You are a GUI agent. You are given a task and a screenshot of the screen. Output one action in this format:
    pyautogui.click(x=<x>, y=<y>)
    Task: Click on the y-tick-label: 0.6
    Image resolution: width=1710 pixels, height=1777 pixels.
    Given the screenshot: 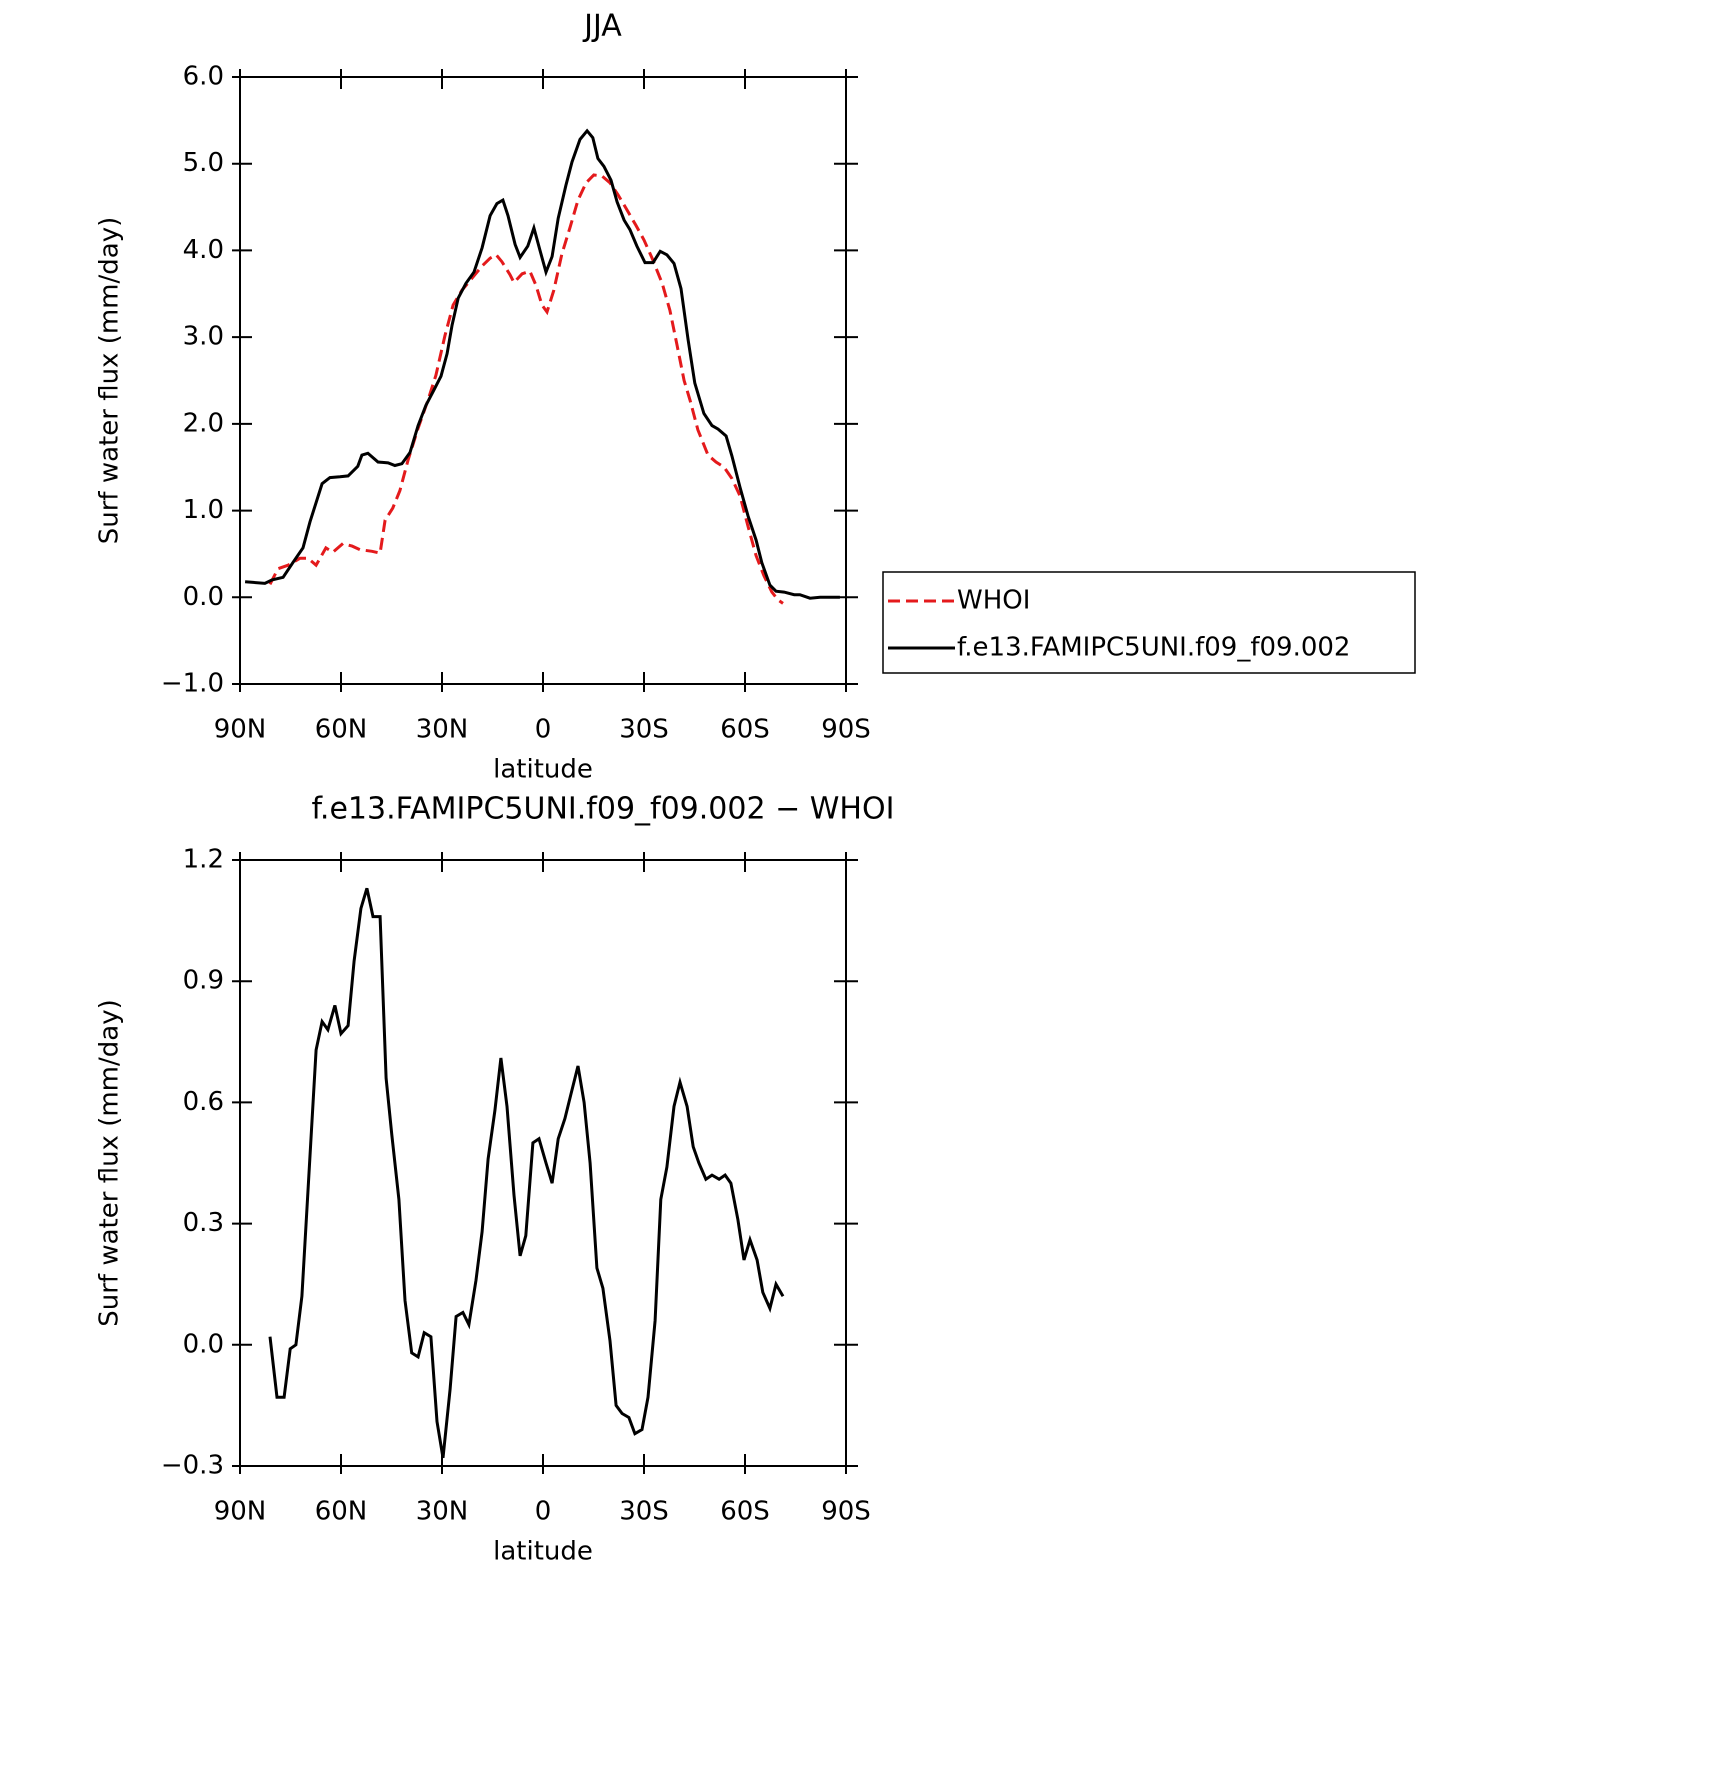 What is the action you would take?
    pyautogui.click(x=203, y=1102)
    